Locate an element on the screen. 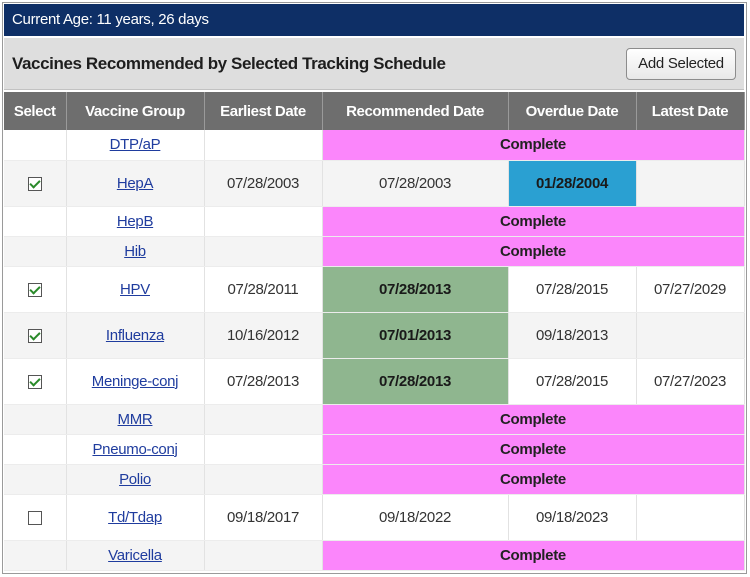  recommended-date-cell: 09/18/2022 is located at coordinates (415, 517).